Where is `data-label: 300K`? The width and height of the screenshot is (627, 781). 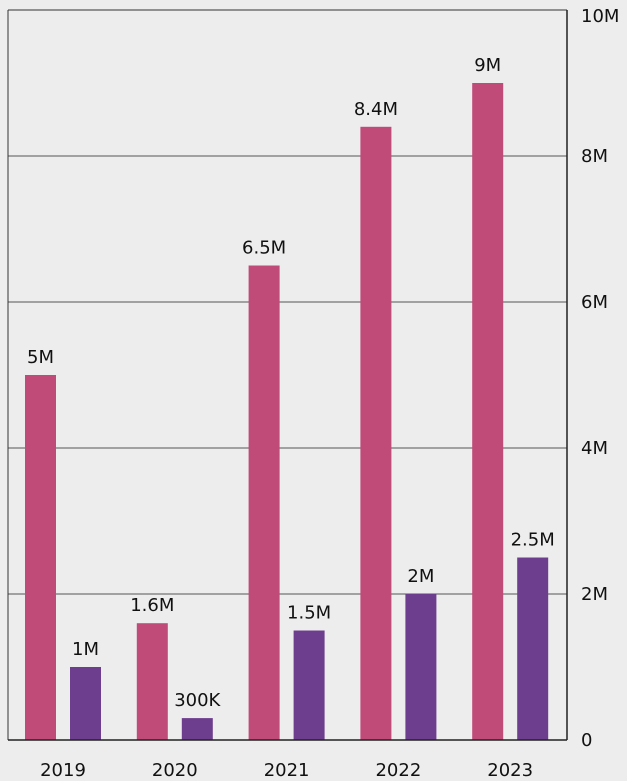 data-label: 300K is located at coordinates (197, 700).